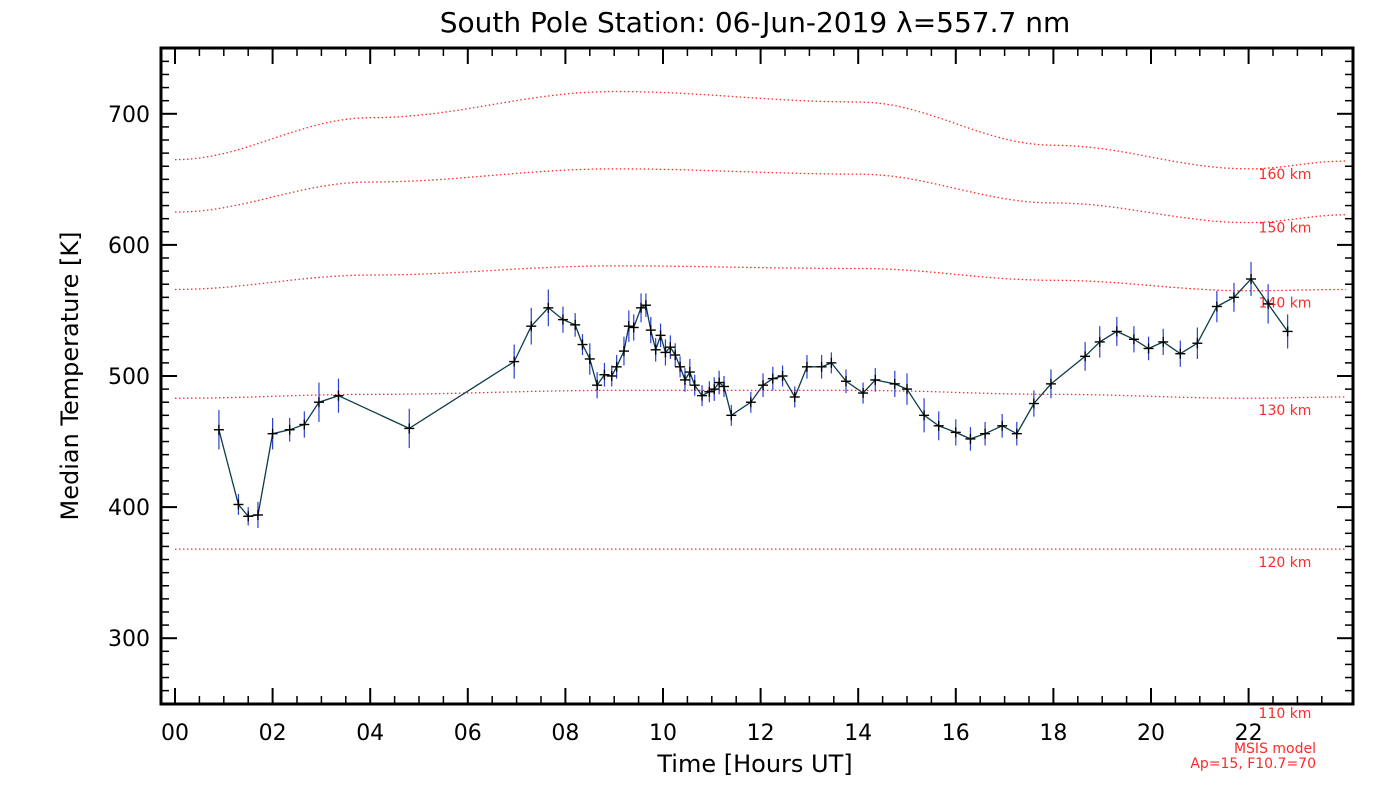  Describe the element at coordinates (956, 733) in the screenshot. I see `x-tick-label: 16` at that location.